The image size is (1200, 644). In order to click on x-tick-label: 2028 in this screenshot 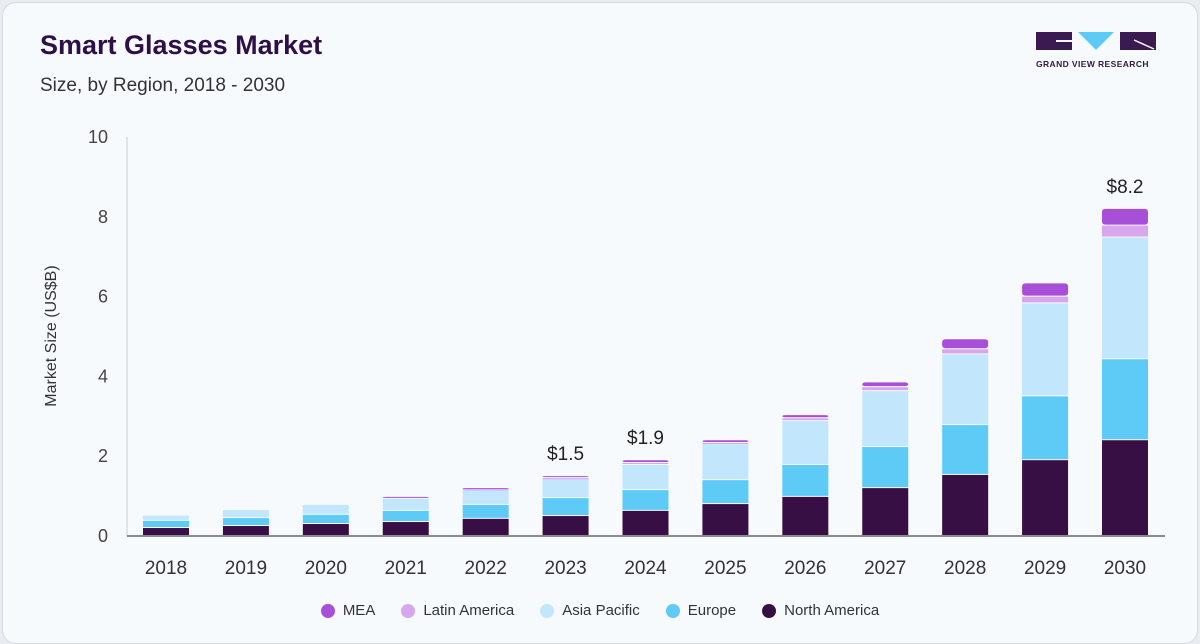, I will do `click(965, 568)`.